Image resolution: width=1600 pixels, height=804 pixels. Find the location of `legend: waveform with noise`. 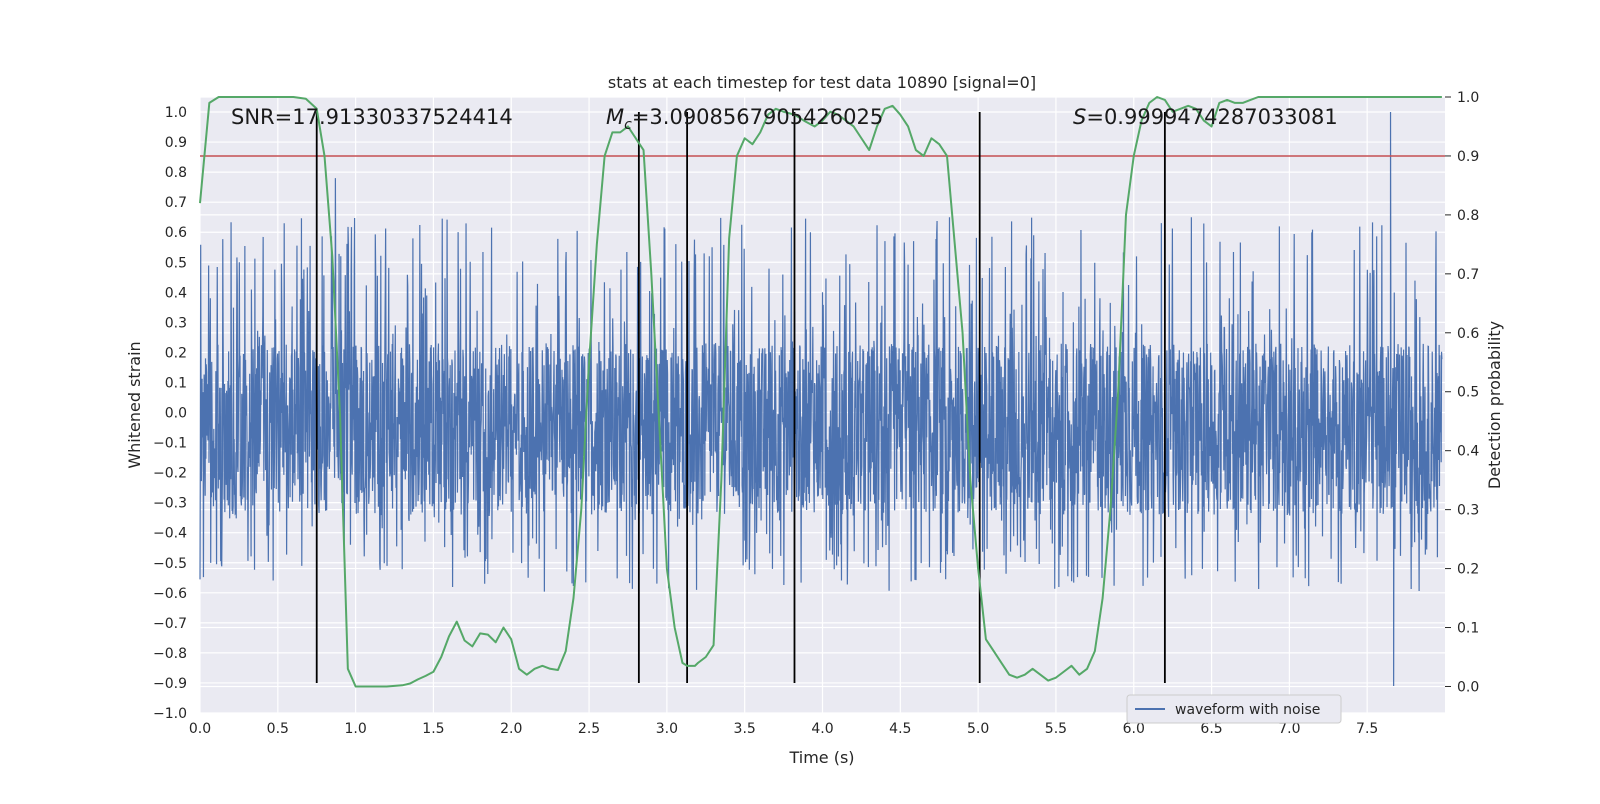

legend: waveform with noise is located at coordinates (1234, 709).